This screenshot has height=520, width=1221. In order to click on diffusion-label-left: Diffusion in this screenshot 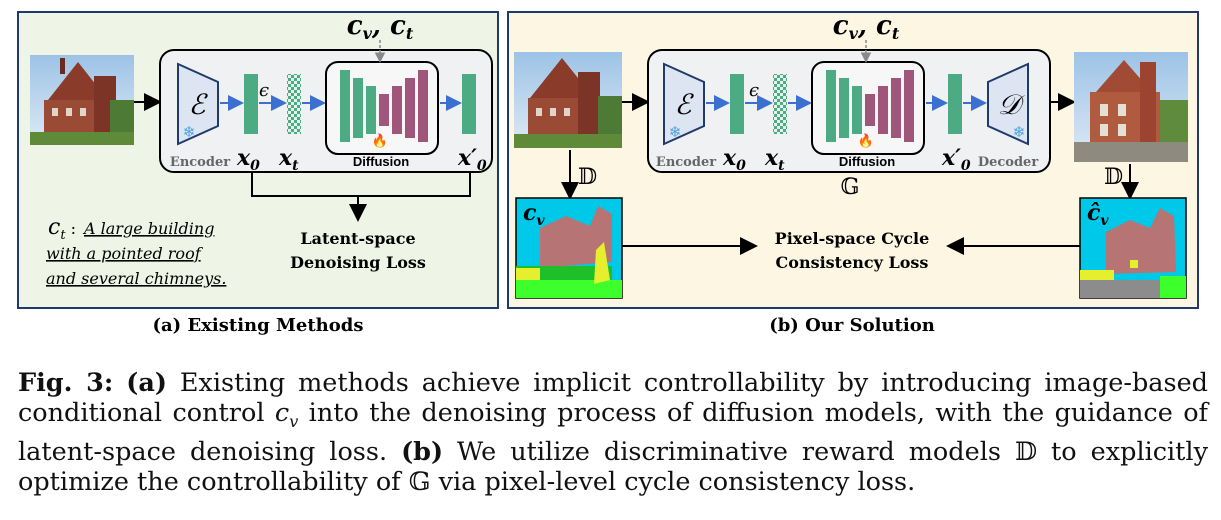, I will do `click(381, 161)`.